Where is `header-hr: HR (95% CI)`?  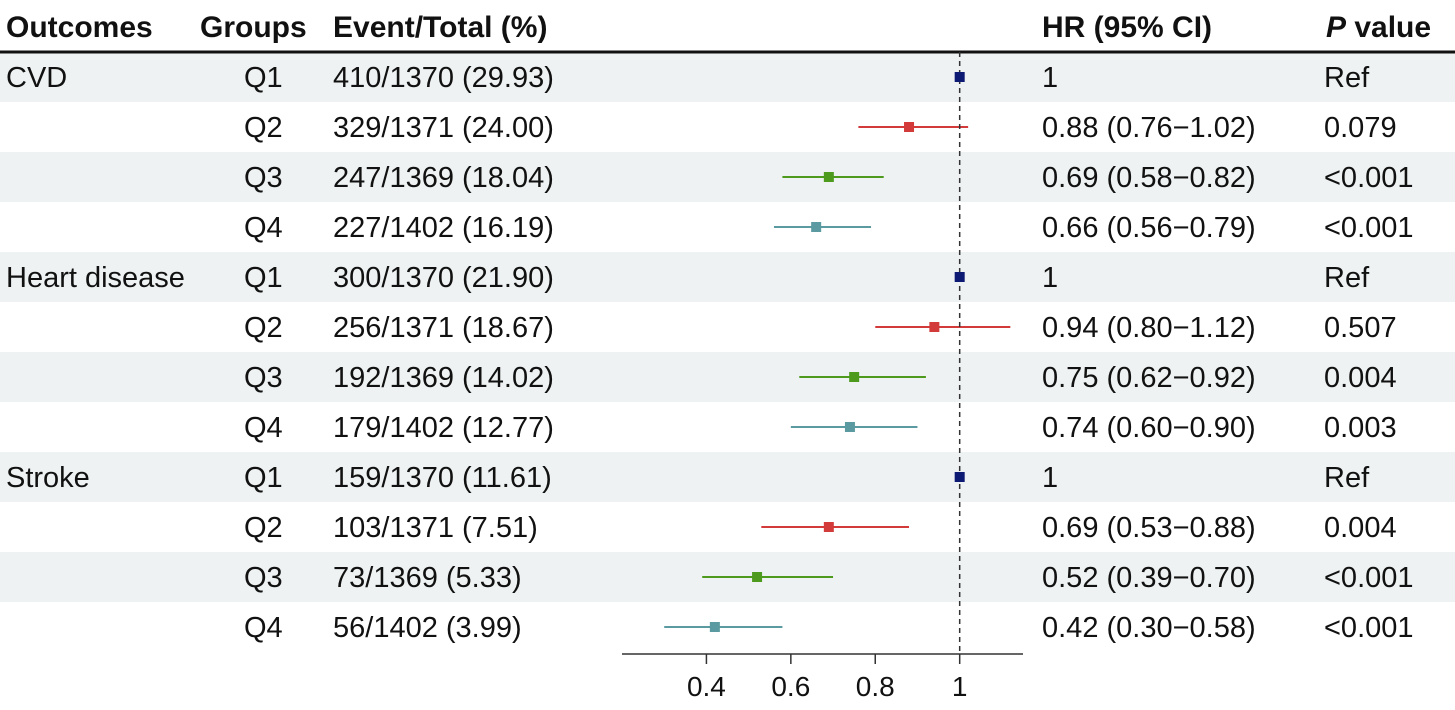
header-hr: HR (95% CI) is located at coordinates (1127, 27).